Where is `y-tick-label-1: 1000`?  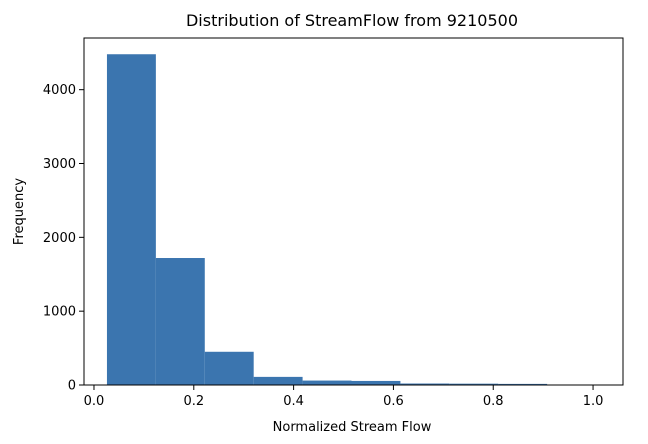
y-tick-label-1: 1000 is located at coordinates (59, 312).